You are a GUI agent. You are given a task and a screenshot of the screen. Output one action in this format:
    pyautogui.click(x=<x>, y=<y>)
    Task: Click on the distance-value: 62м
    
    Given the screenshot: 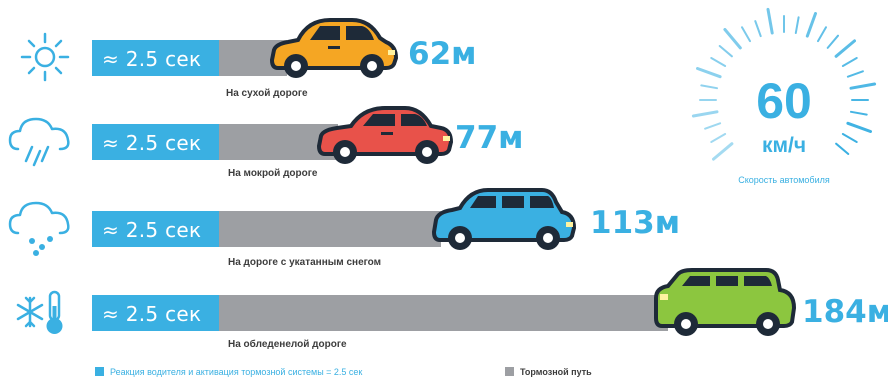 What is the action you would take?
    pyautogui.click(x=442, y=54)
    